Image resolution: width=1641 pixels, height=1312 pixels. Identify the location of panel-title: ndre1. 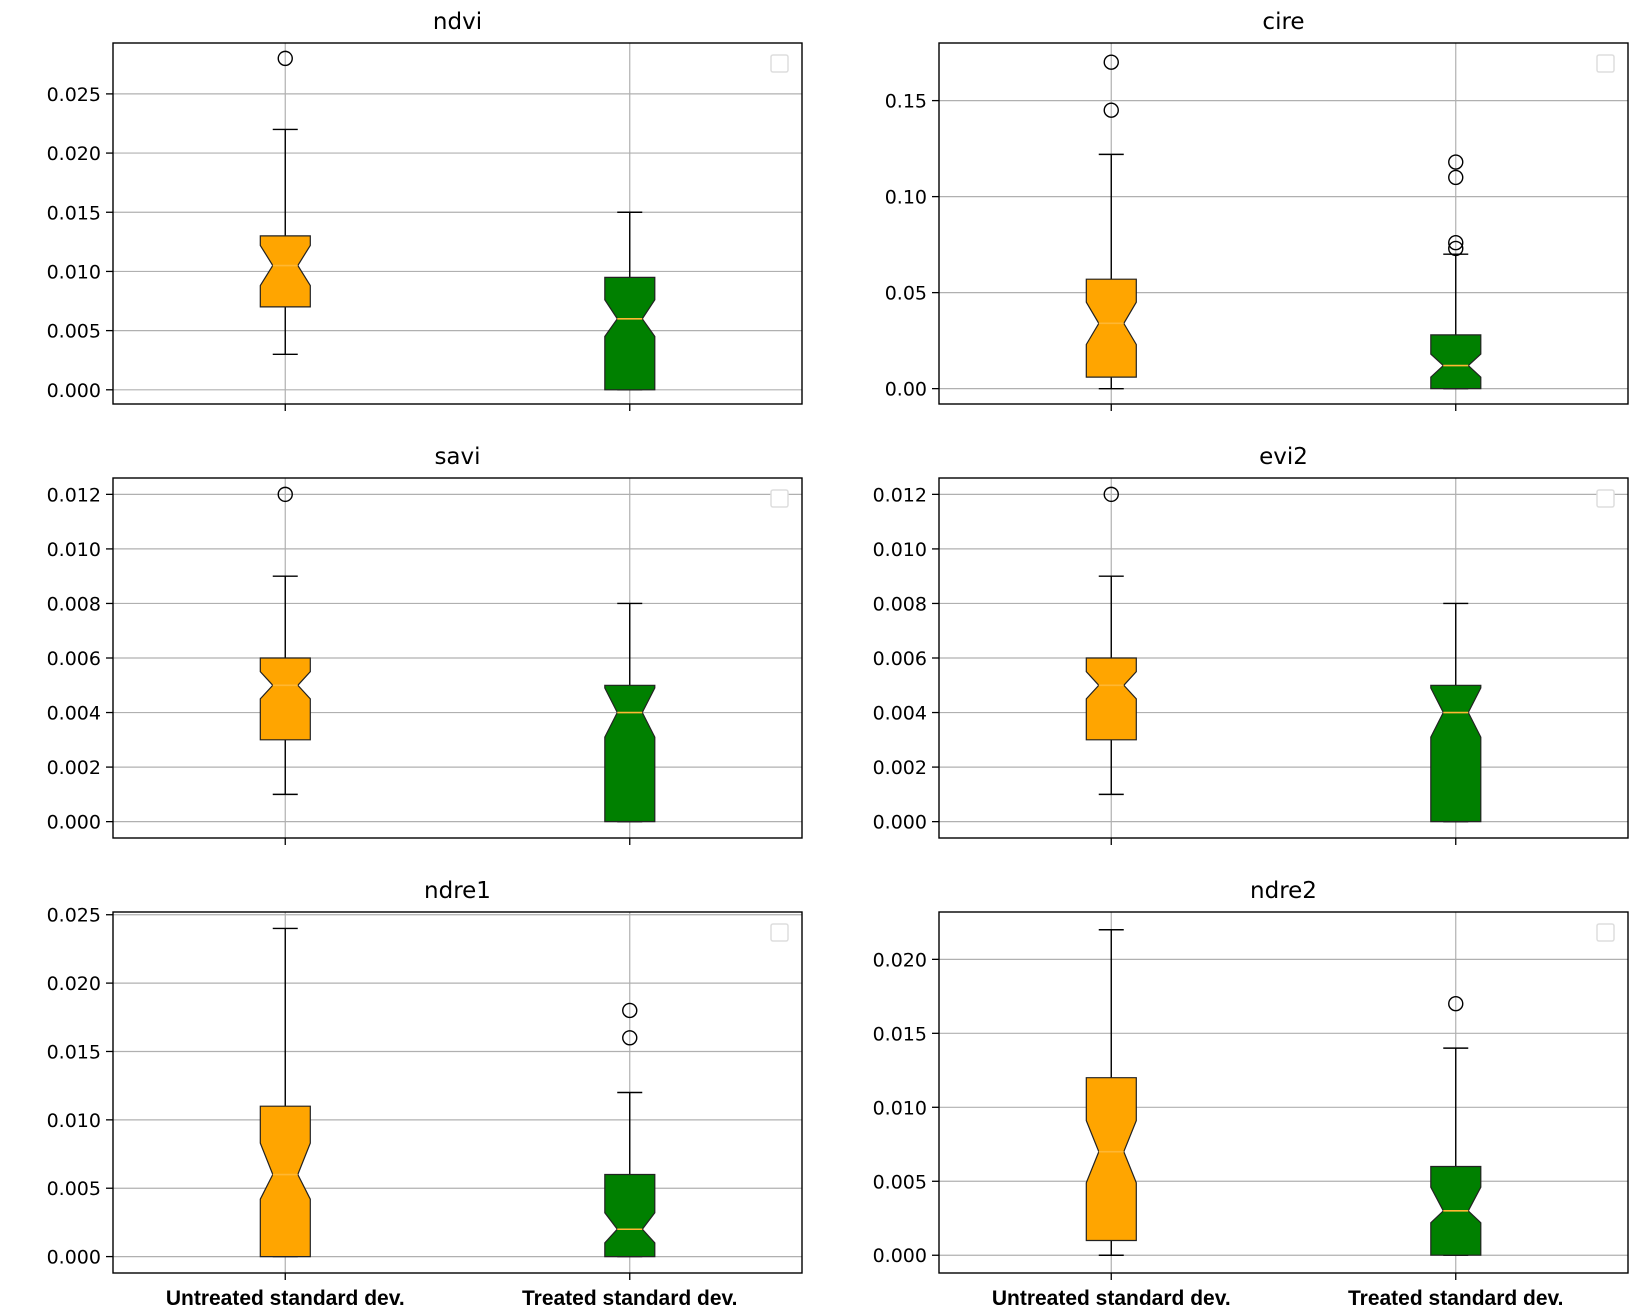
(457, 891).